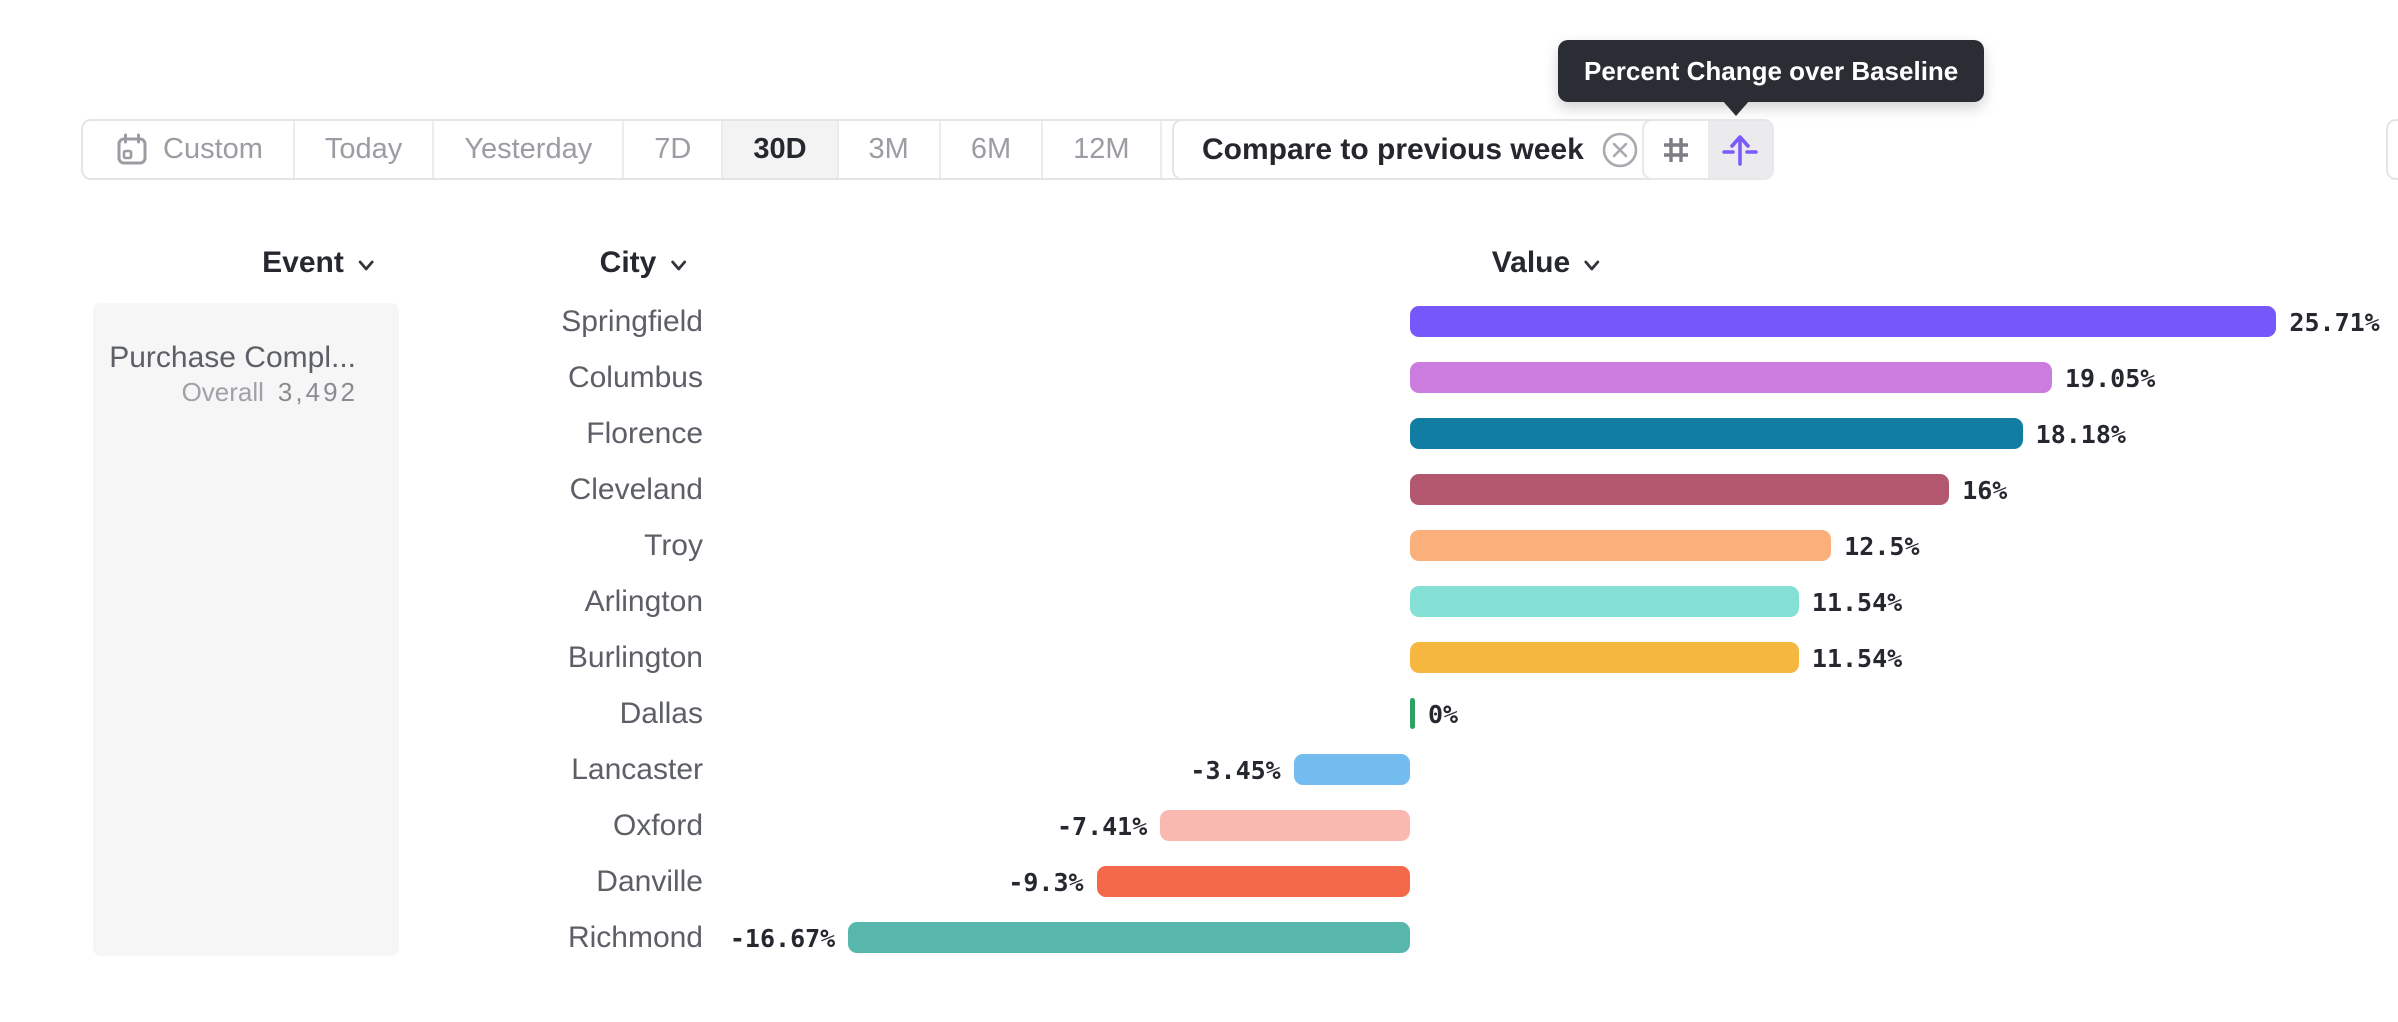 The image size is (2398, 1022). Describe the element at coordinates (632, 321) in the screenshot. I see `city-label: Springfield` at that location.